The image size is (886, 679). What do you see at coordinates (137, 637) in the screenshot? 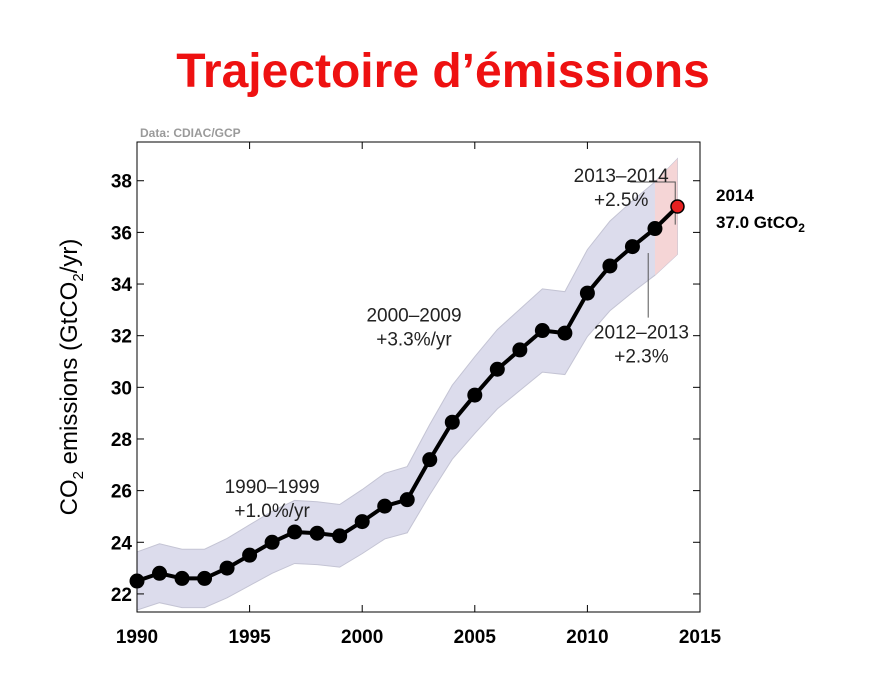
I see `x-tick-label: 1990` at bounding box center [137, 637].